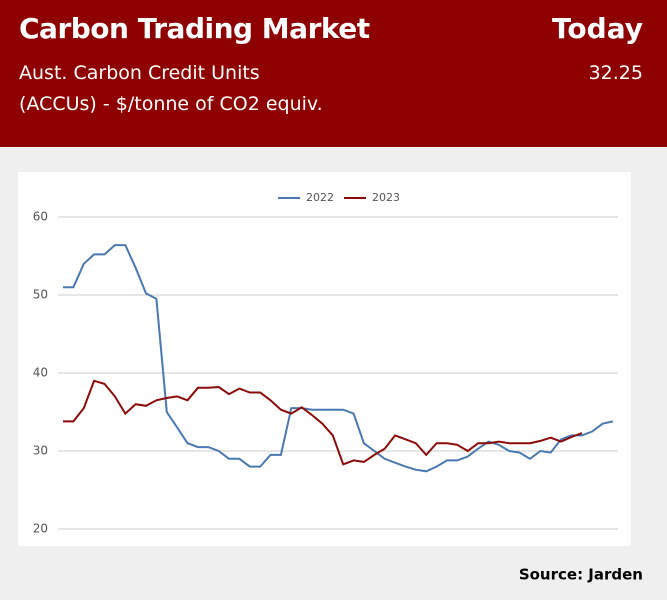 This screenshot has height=600, width=667. I want to click on legend-label: 2023, so click(386, 197).